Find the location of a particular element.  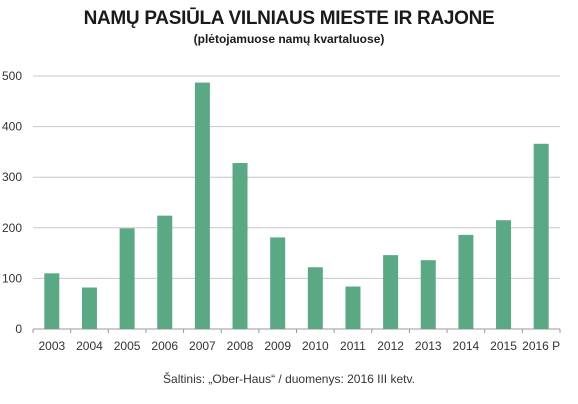

bar-2013 is located at coordinates (428, 294).